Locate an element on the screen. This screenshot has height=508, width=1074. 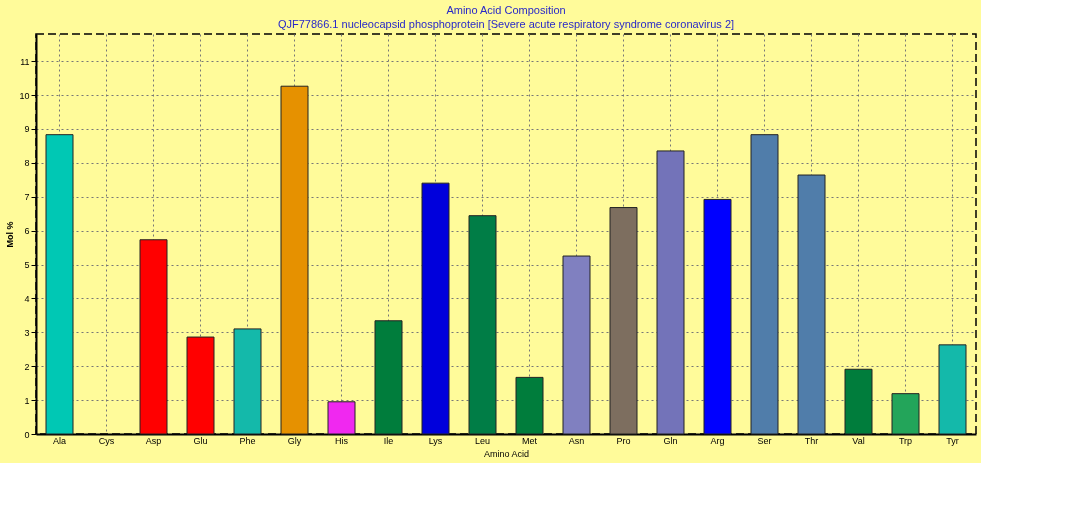
y-tick-label: 8 is located at coordinates (27, 163).